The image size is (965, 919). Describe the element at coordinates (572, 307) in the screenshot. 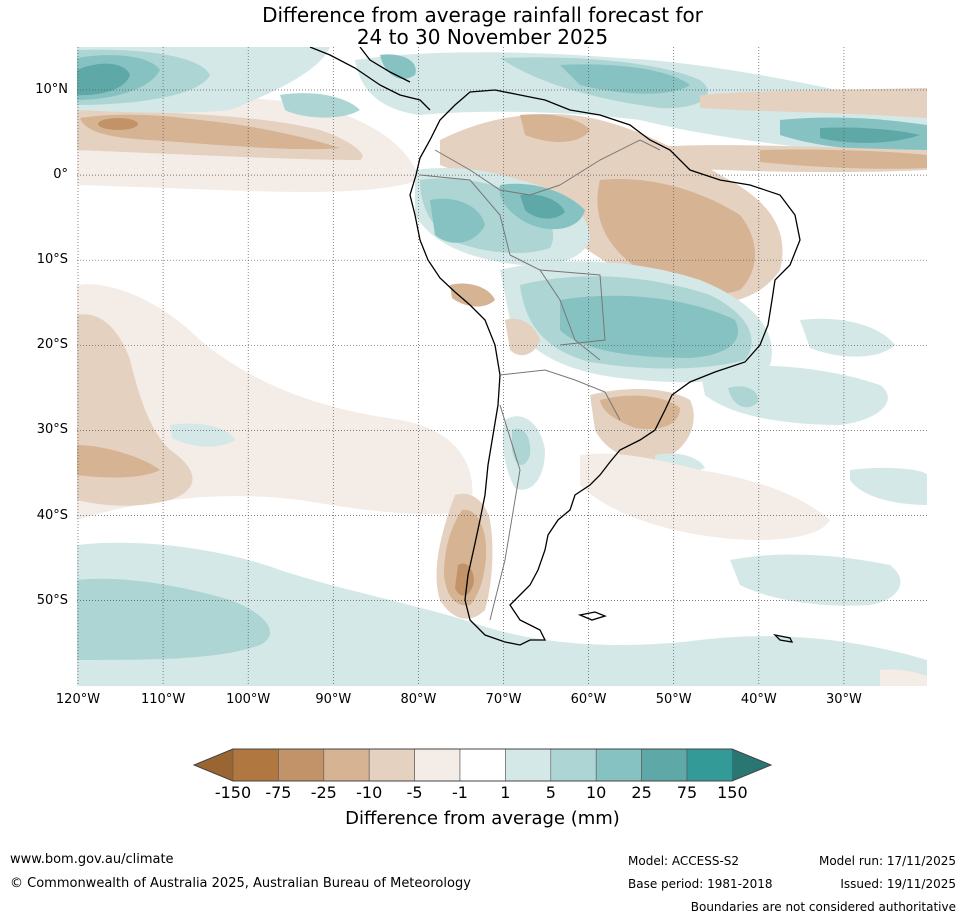

I see `border-bolivia-brazil` at that location.